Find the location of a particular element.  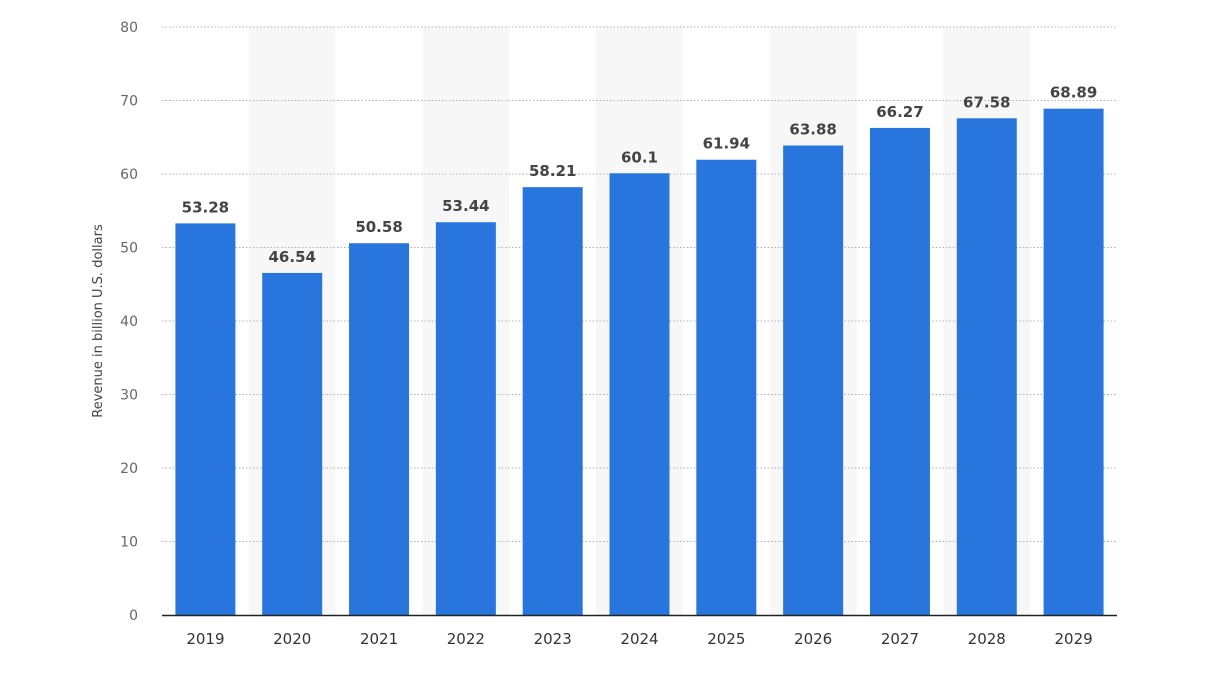

value-label: 53.28 is located at coordinates (205, 207).